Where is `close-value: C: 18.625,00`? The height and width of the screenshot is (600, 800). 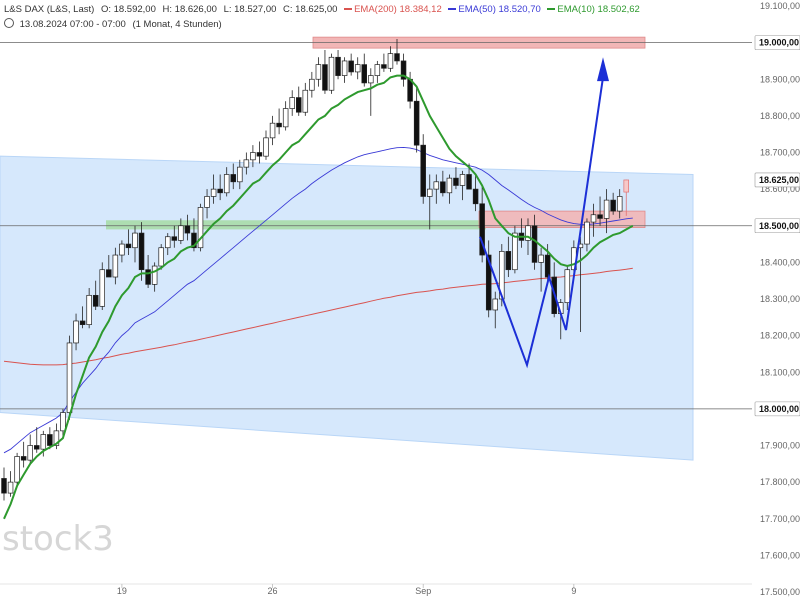 close-value: C: 18.625,00 is located at coordinates (310, 9).